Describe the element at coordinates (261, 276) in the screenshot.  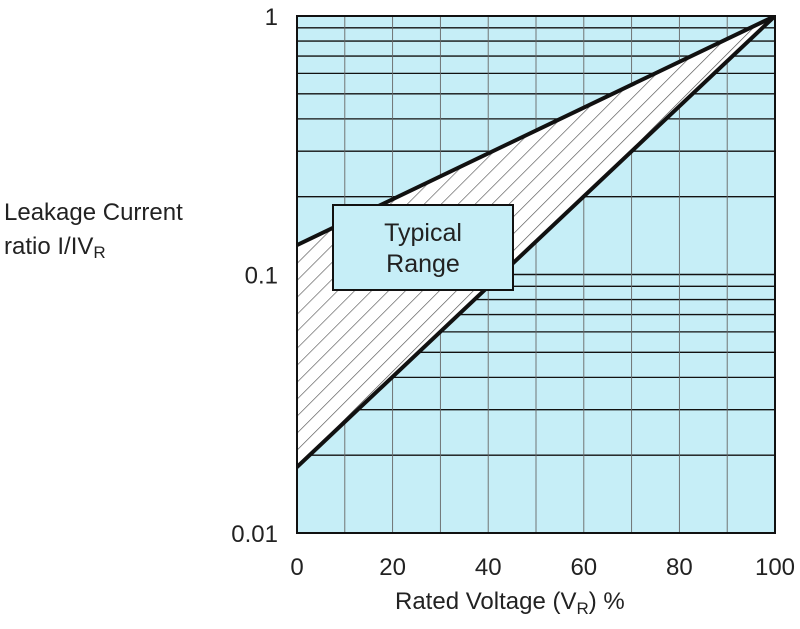
I see `y-tick-label: 0.1` at that location.